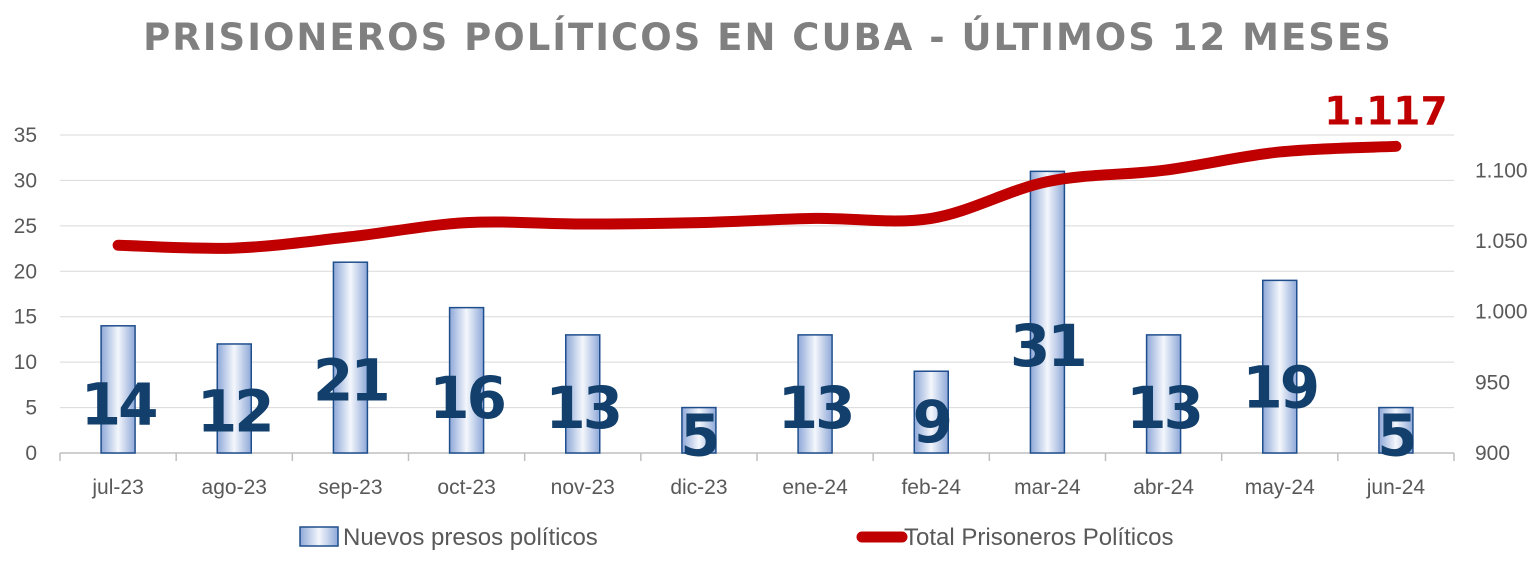 This screenshot has height=568, width=1536. I want to click on y-right-tick-label: 900, so click(1492, 453).